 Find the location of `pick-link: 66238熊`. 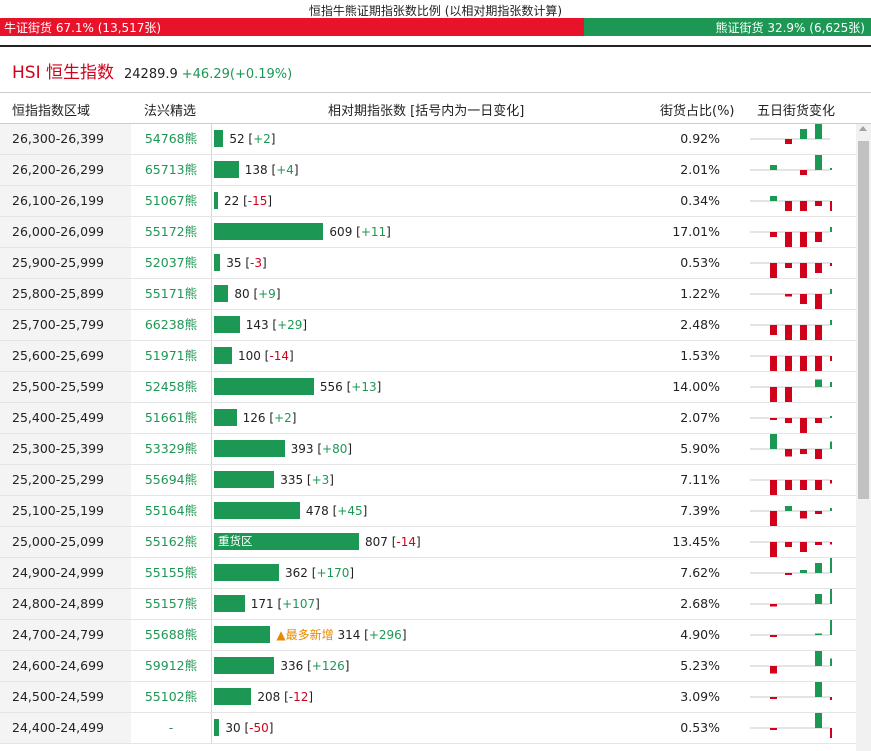

pick-link: 66238熊 is located at coordinates (171, 324).